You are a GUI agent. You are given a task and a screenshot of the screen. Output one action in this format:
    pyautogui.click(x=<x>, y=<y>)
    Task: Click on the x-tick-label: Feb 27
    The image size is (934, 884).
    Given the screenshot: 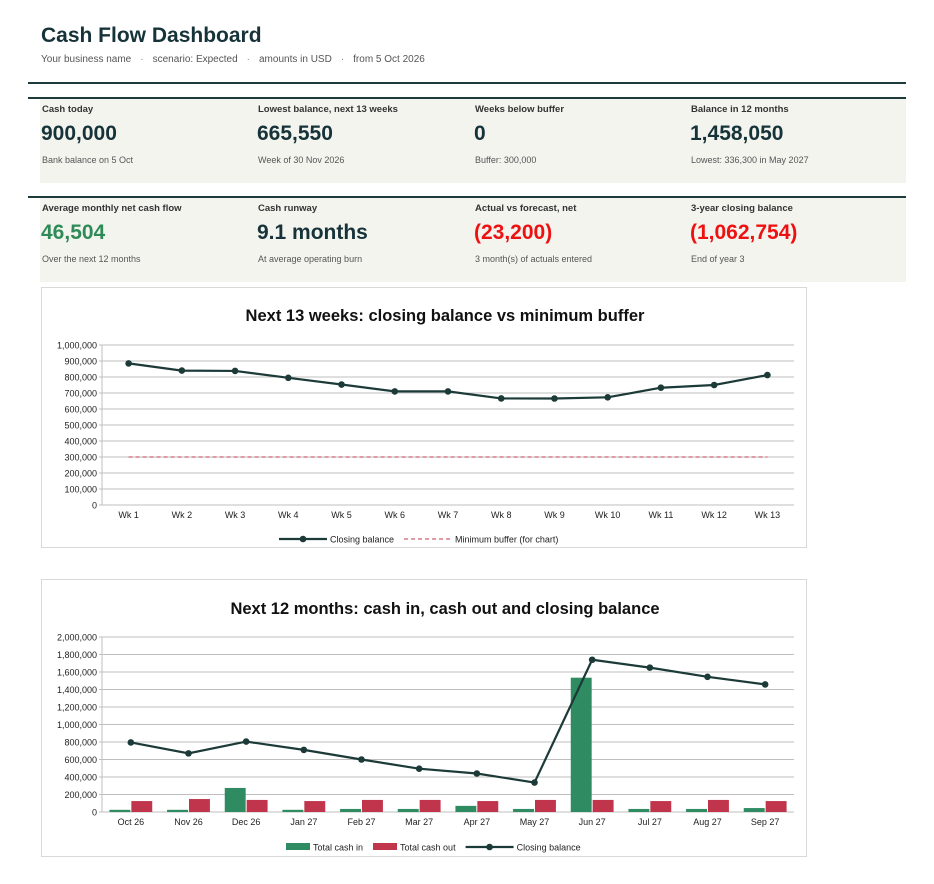 What is the action you would take?
    pyautogui.click(x=361, y=822)
    